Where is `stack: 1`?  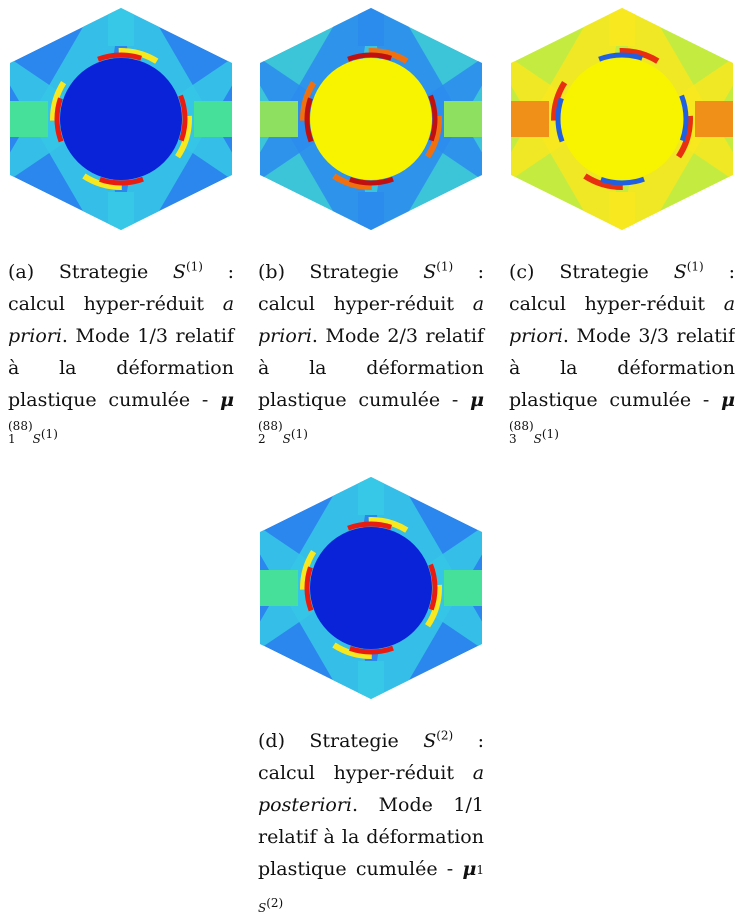 stack: 1 is located at coordinates (480, 869).